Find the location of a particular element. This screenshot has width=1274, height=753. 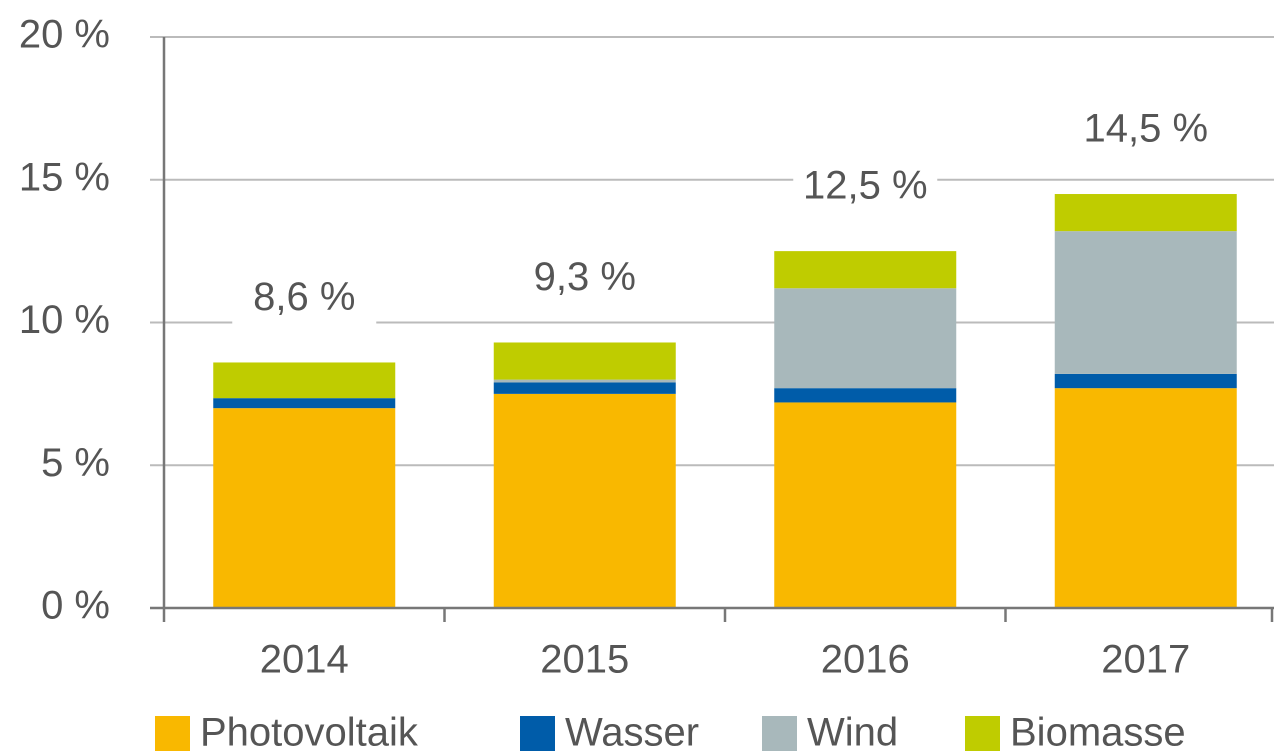

y-tick-label: 10 % is located at coordinates (64, 320).